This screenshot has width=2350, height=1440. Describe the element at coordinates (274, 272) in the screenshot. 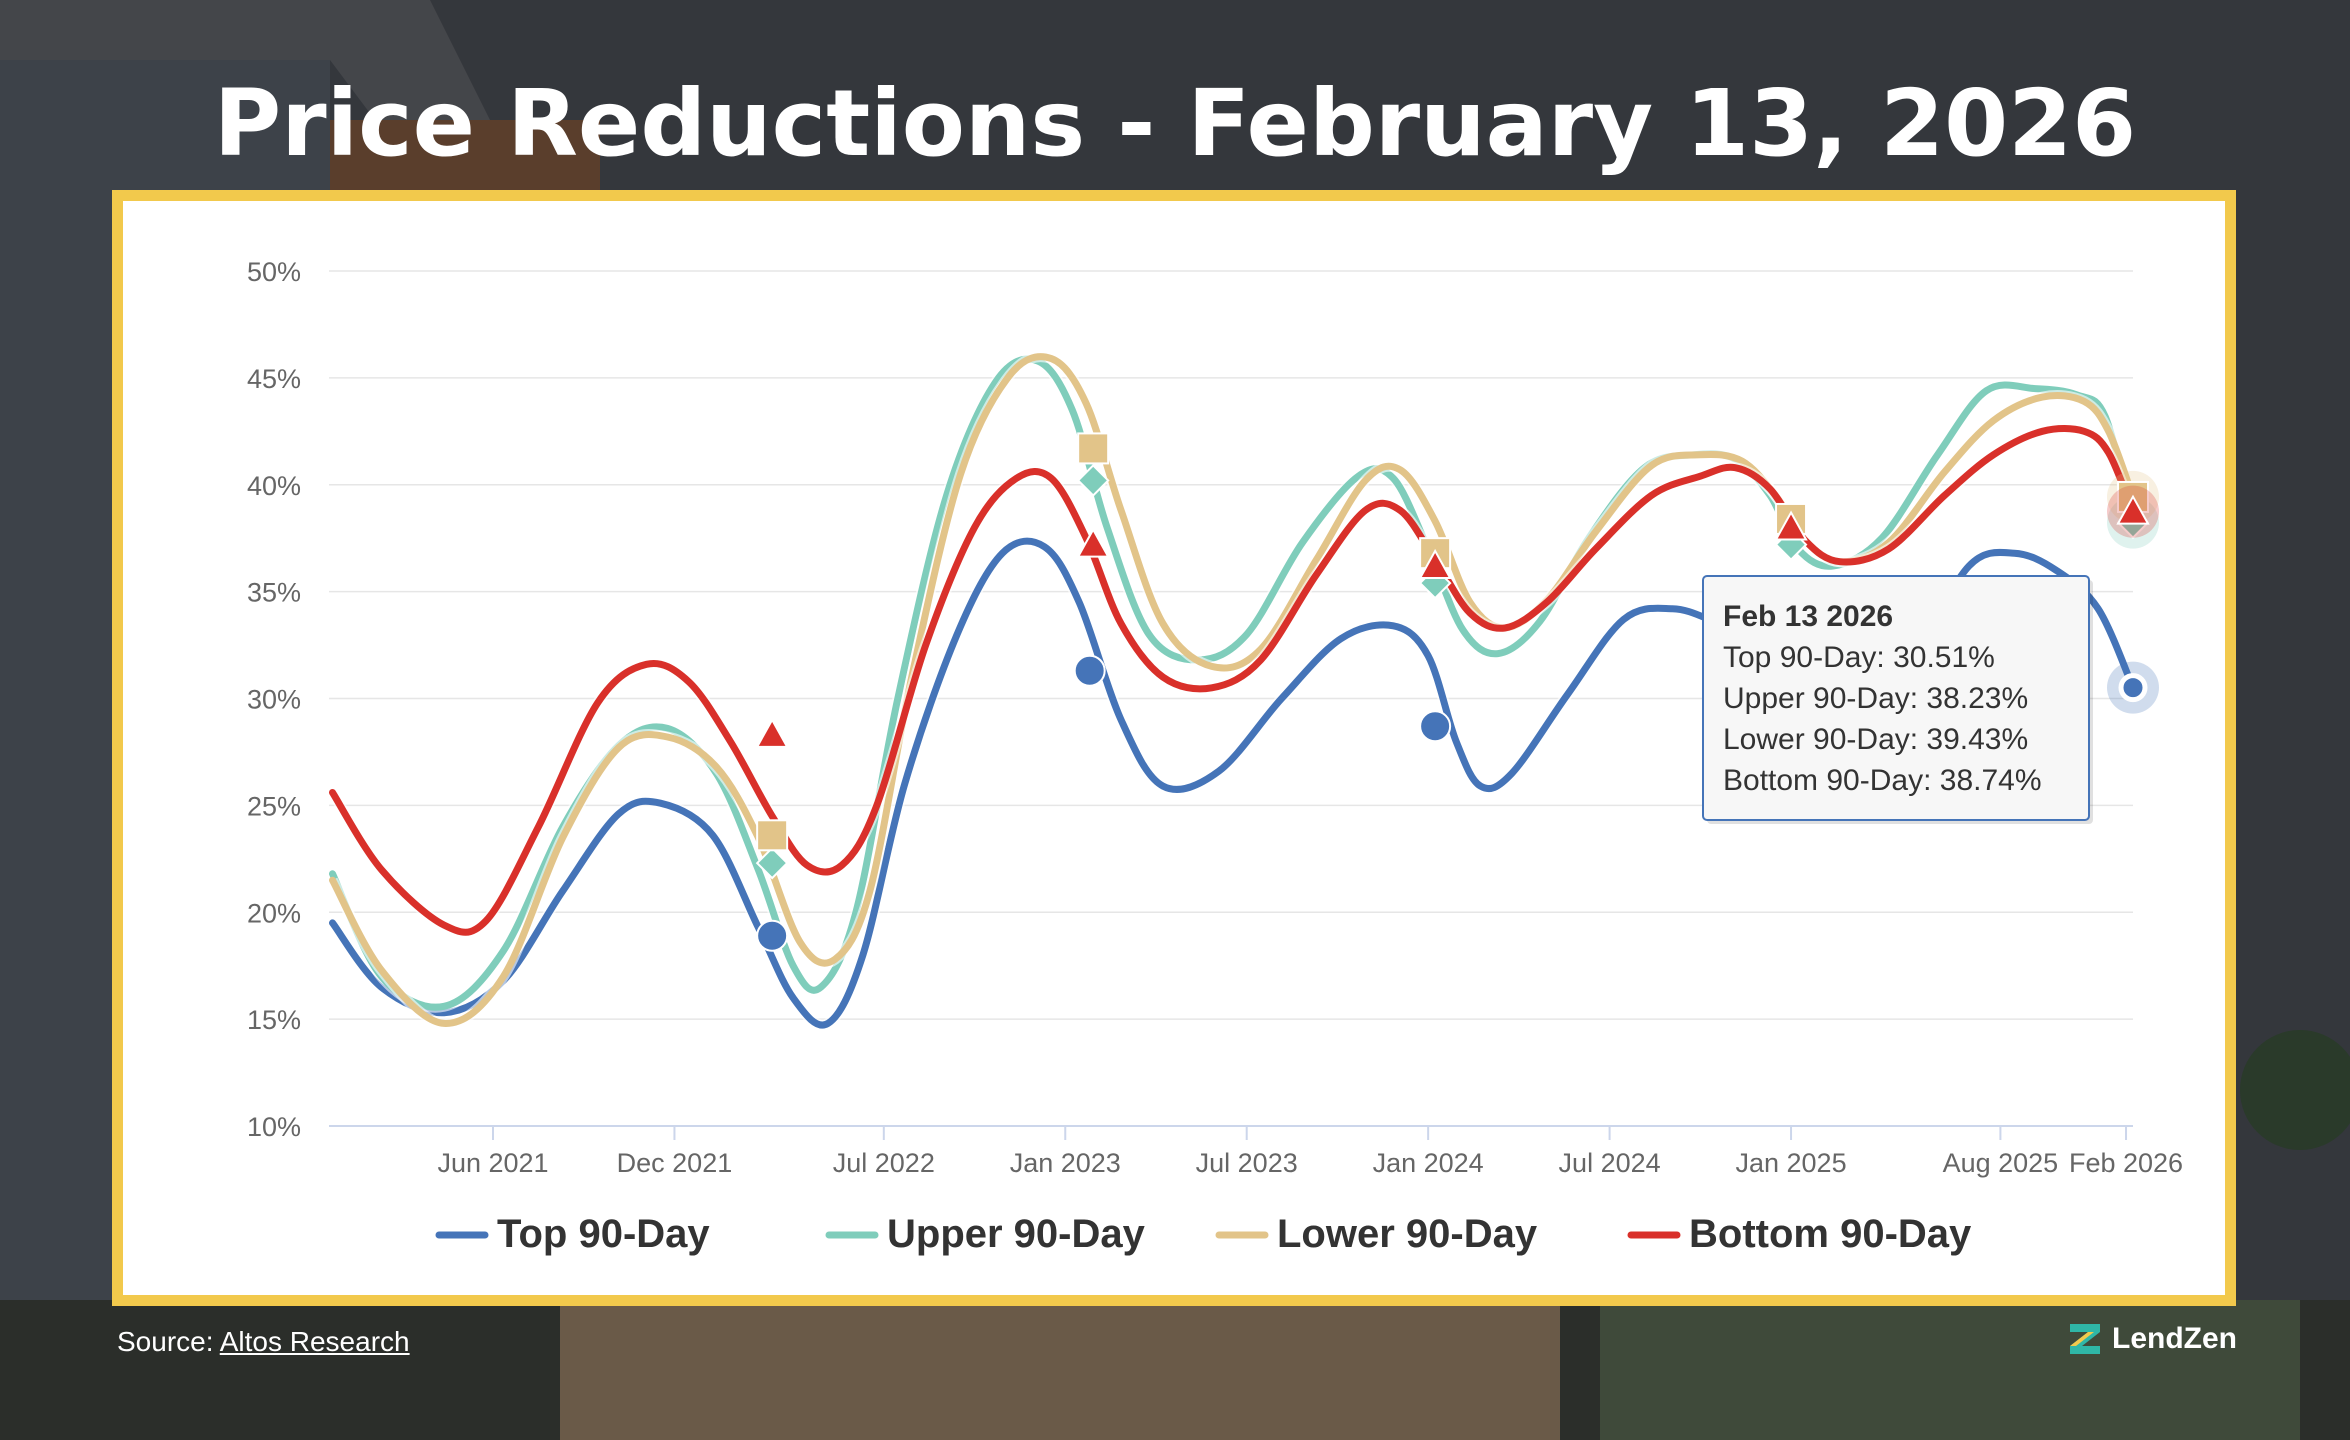

I see `y-tick-label: 50%` at that location.